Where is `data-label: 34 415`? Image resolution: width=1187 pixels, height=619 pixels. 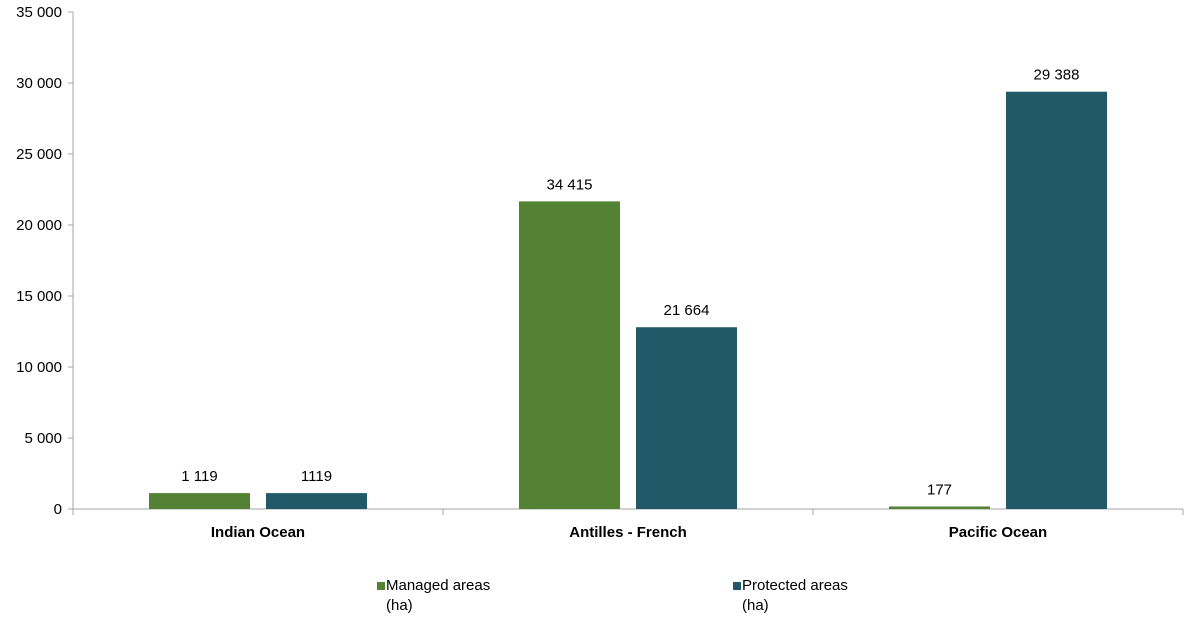 data-label: 34 415 is located at coordinates (570, 184).